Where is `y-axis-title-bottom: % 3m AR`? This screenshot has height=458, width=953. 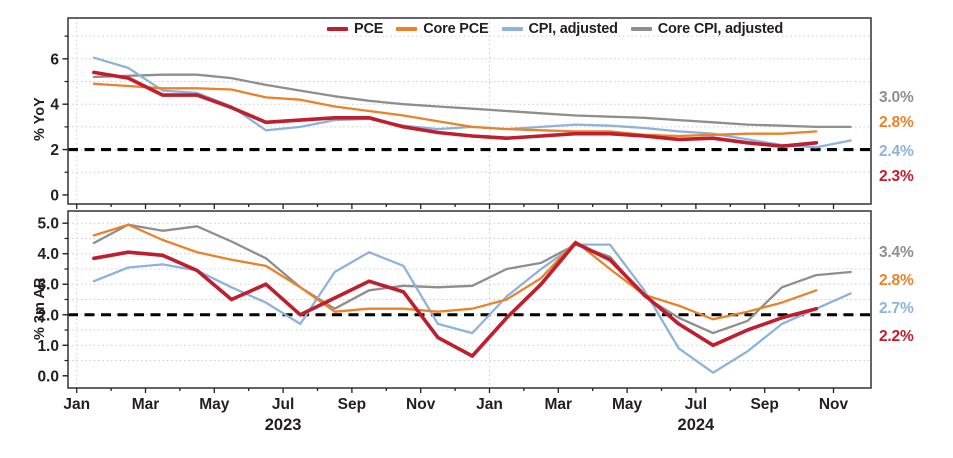
y-axis-title-bottom: % 3m AR is located at coordinates (40, 308).